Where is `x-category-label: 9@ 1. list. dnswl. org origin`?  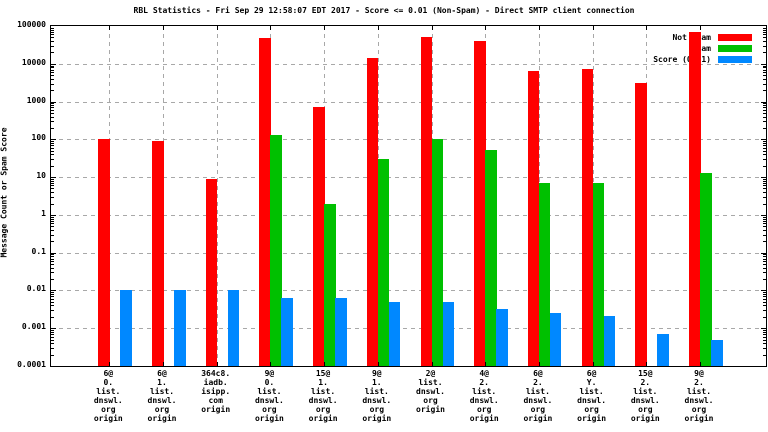
x-category-label: 9@ 1. list. dnswl. org origin is located at coordinates (377, 396).